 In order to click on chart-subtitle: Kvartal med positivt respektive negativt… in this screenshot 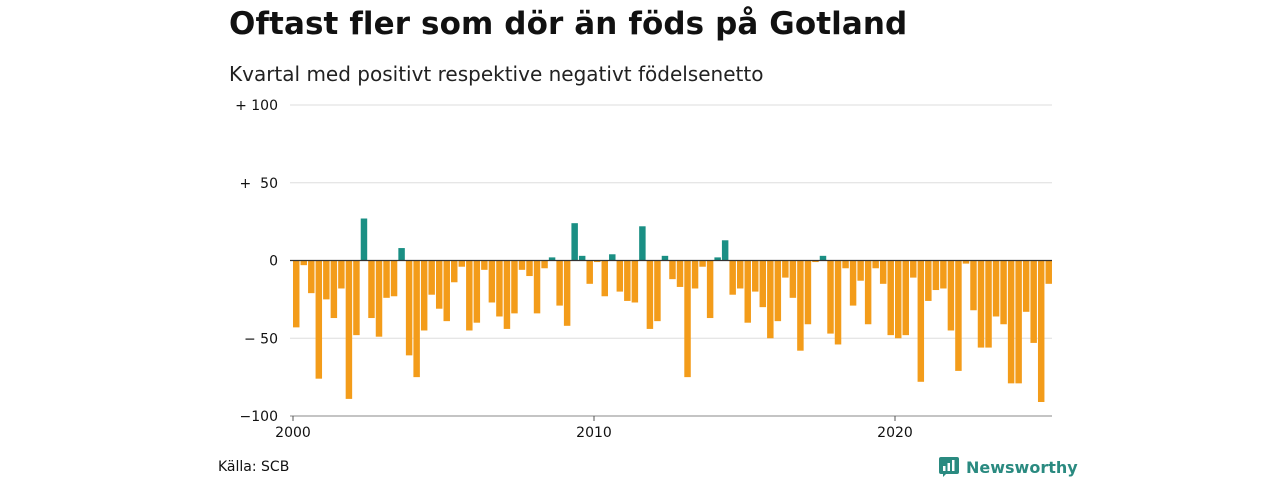, I will do `click(496, 74)`.